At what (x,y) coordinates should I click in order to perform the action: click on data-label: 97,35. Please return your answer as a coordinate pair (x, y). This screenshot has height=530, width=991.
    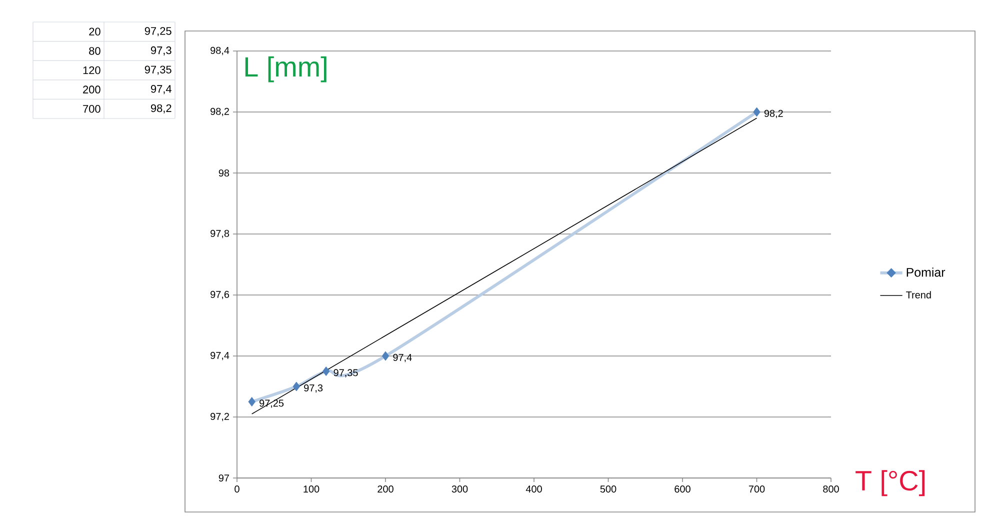
    Looking at the image, I should click on (346, 373).